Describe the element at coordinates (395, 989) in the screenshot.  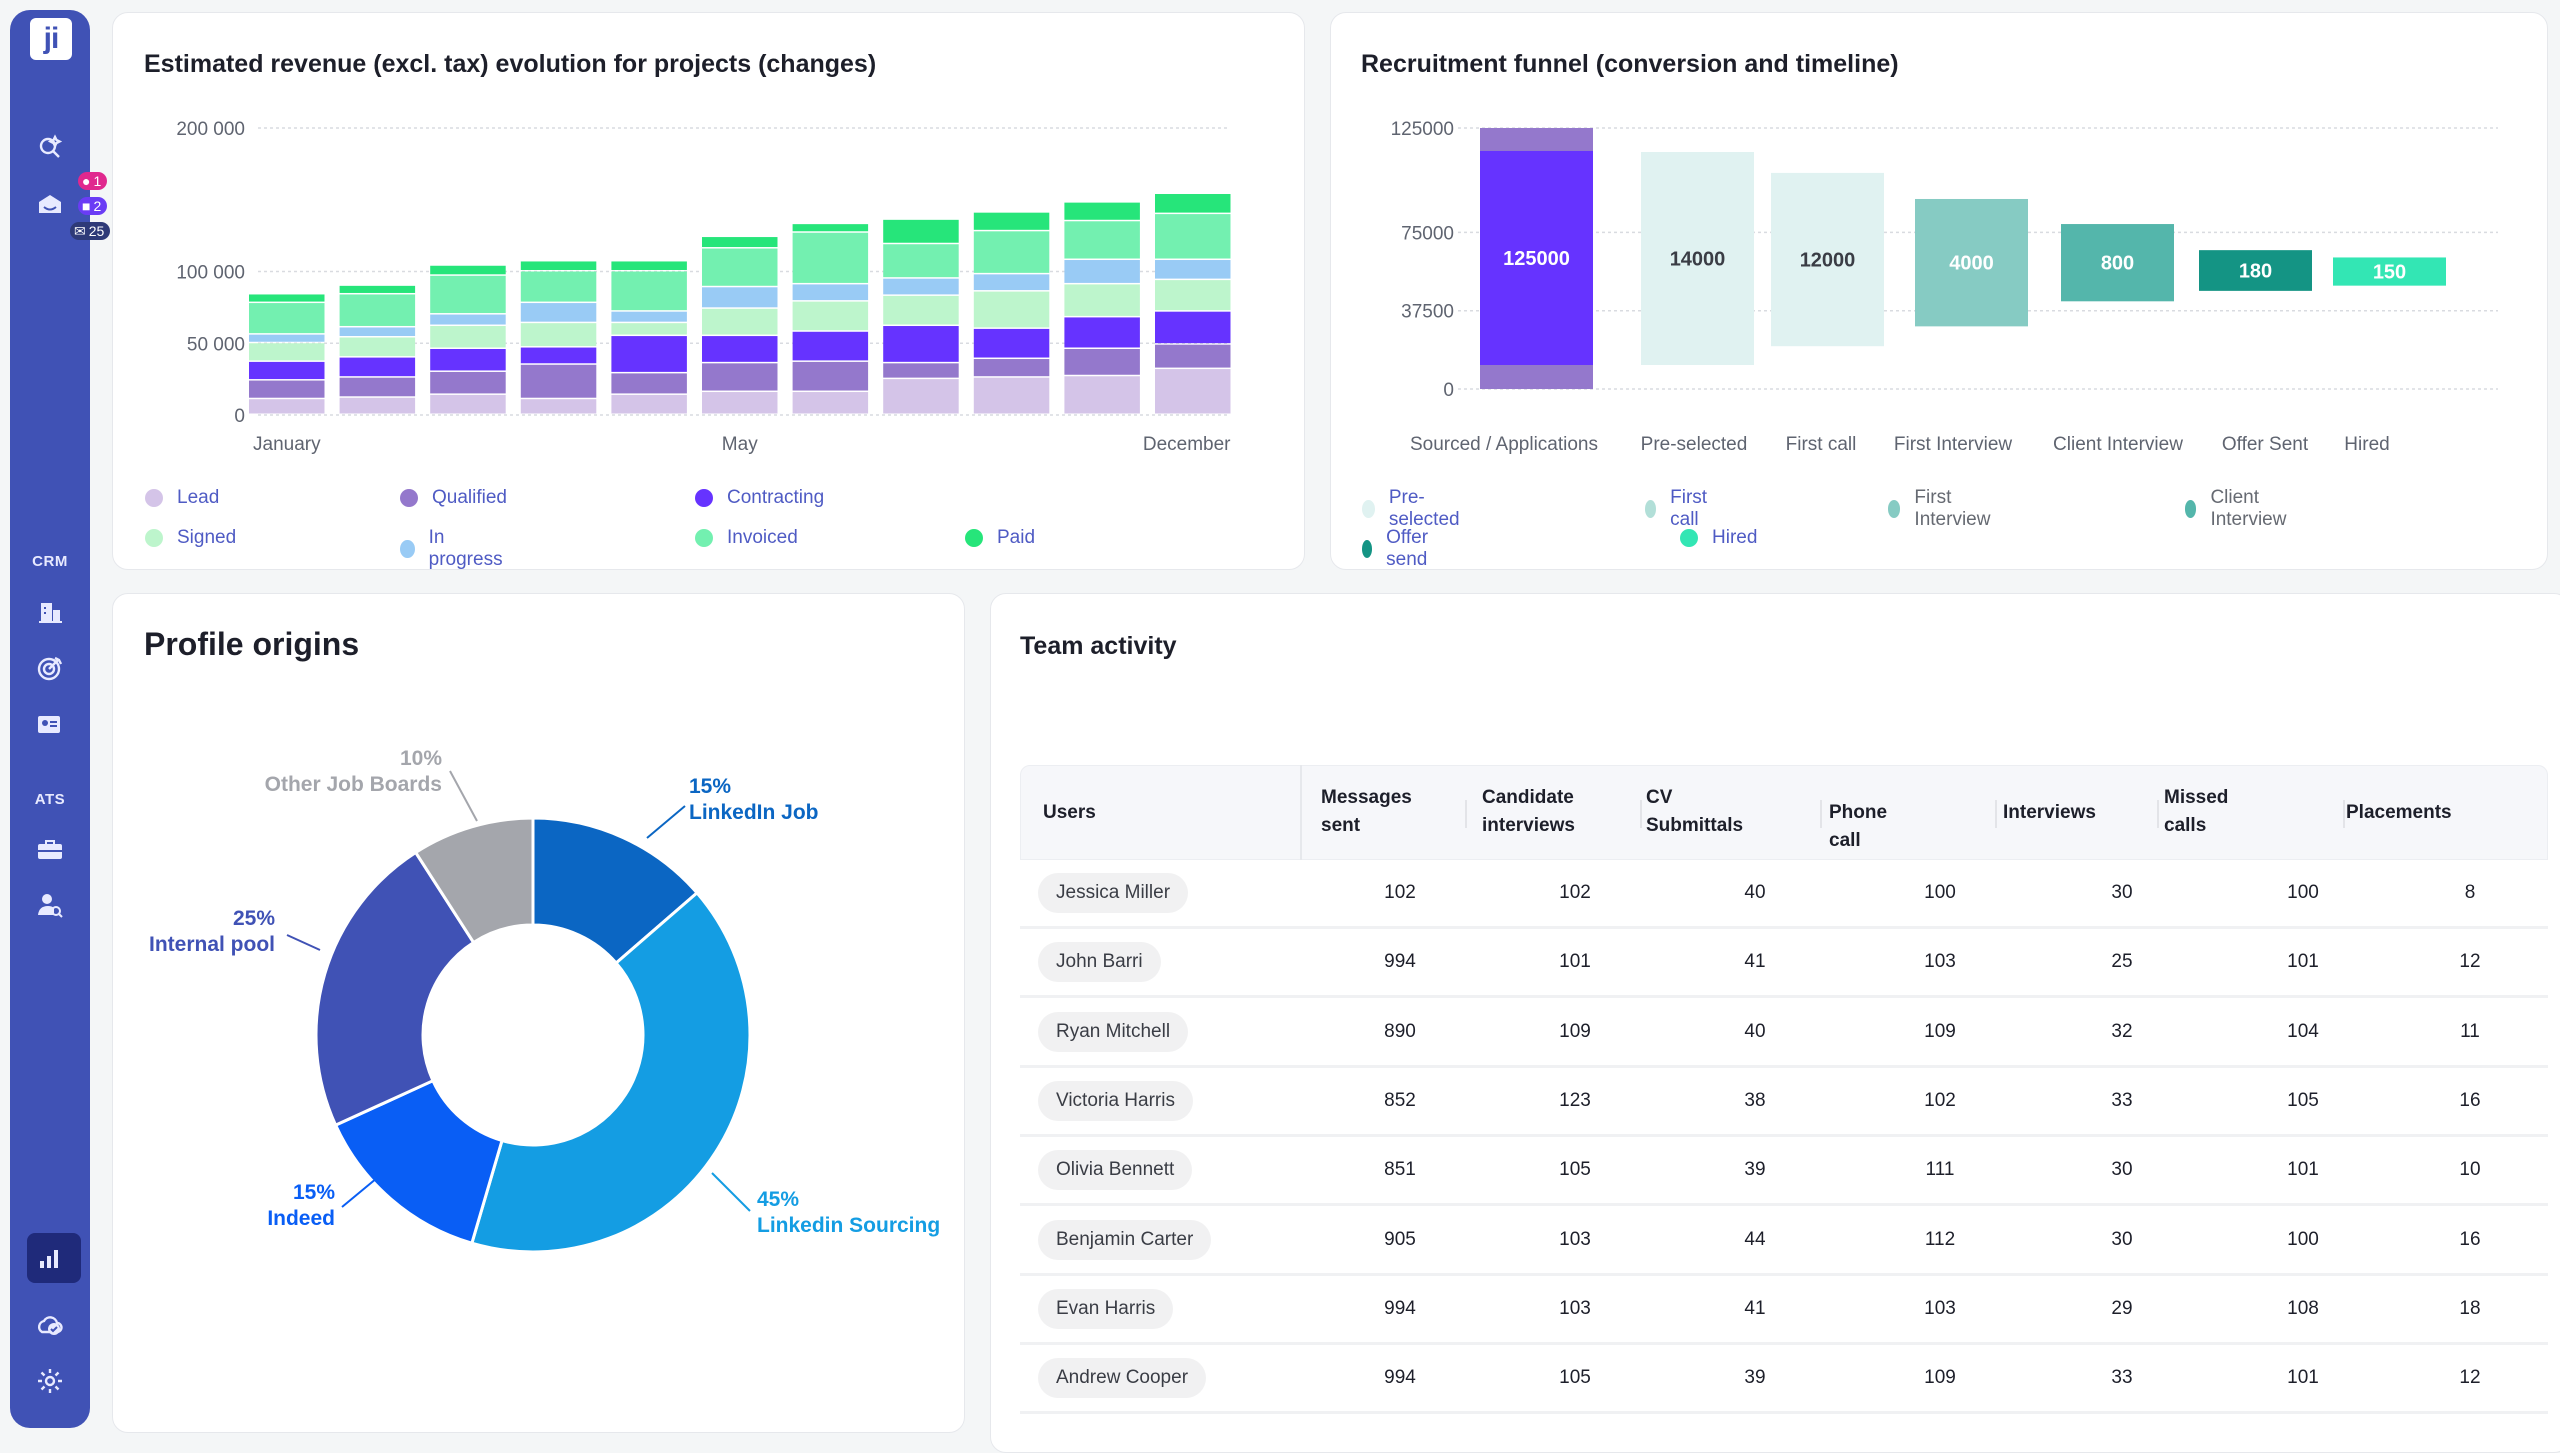
I see `donut-slice-internal-pool` at that location.